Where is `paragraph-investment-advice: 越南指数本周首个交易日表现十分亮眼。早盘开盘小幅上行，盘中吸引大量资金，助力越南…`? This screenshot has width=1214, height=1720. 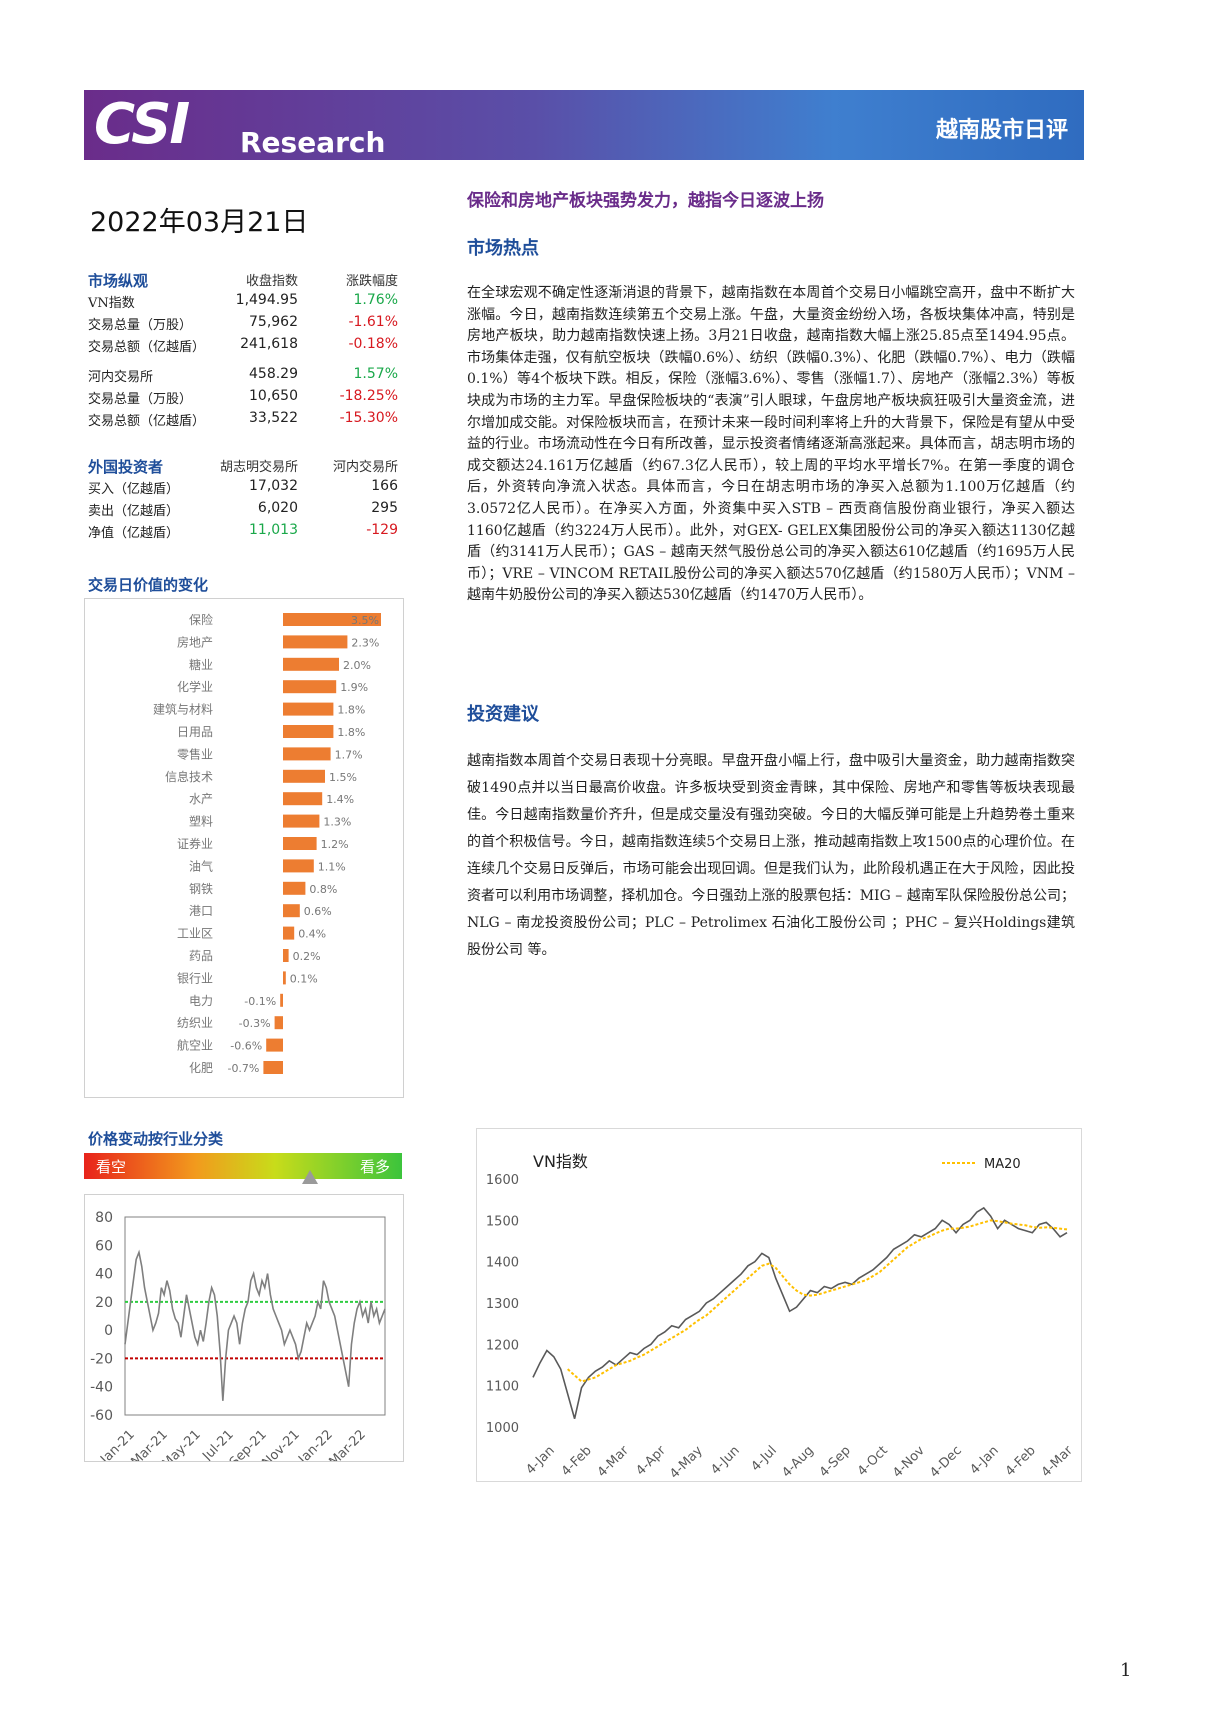
paragraph-investment-advice: 越南指数本周首个交易日表现十分亮眼。早盘开盘小幅上行，盘中吸引大量资金，助力越南… is located at coordinates (771, 855).